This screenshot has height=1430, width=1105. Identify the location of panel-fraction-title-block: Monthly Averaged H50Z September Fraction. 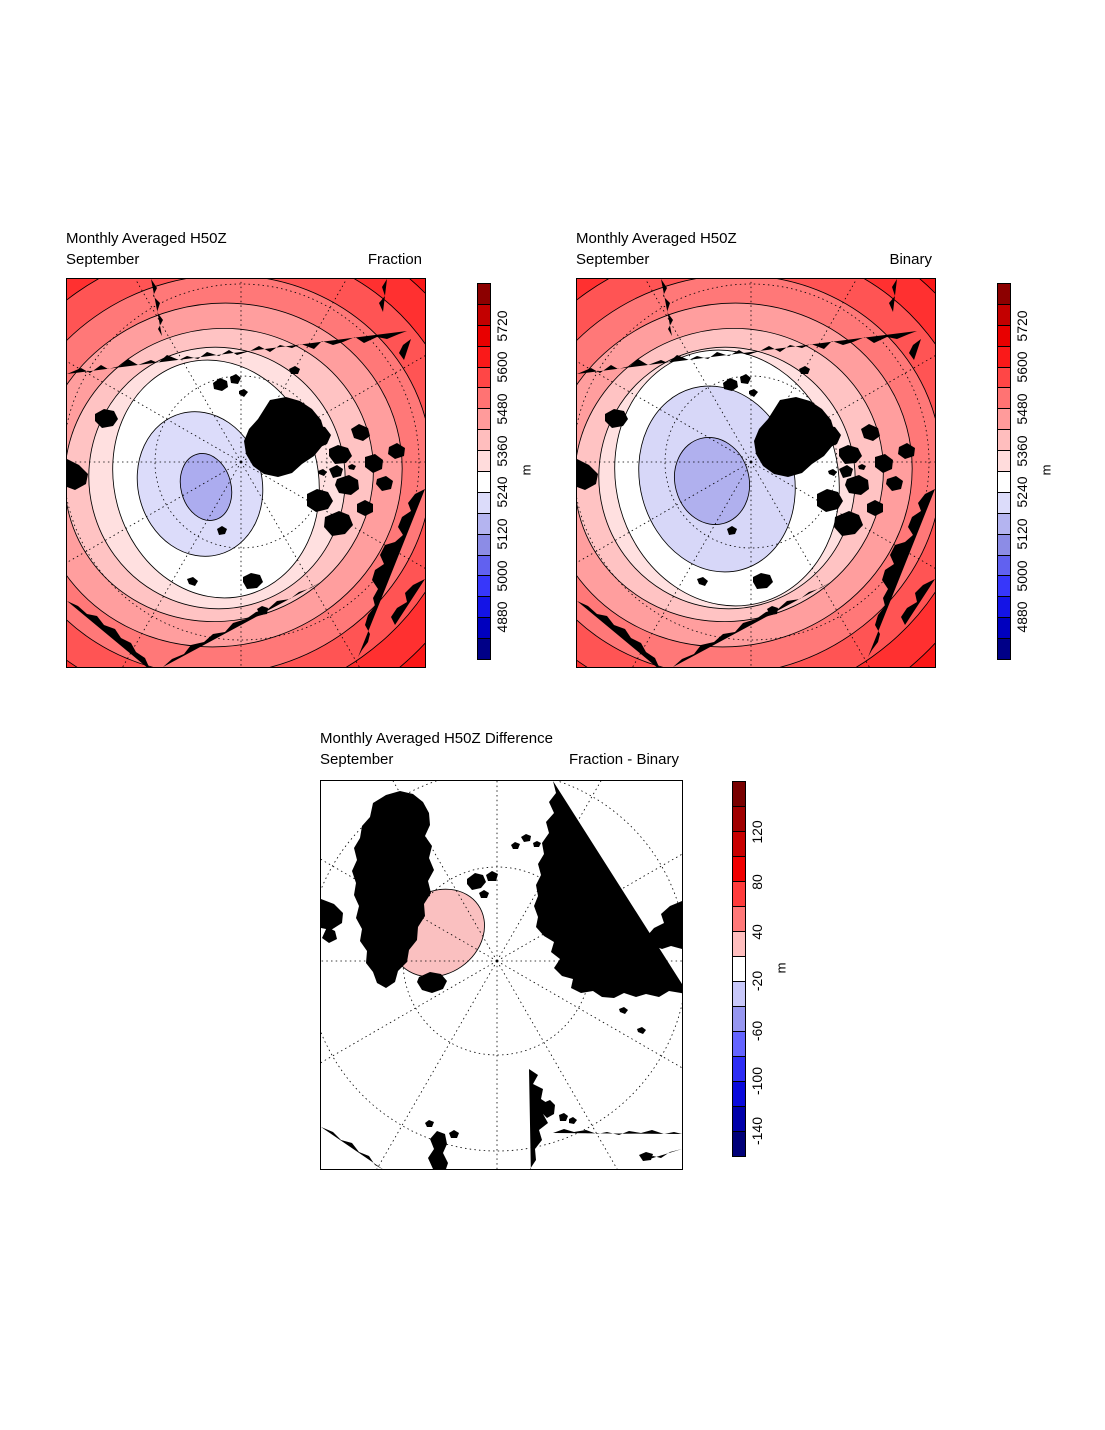
(244, 249).